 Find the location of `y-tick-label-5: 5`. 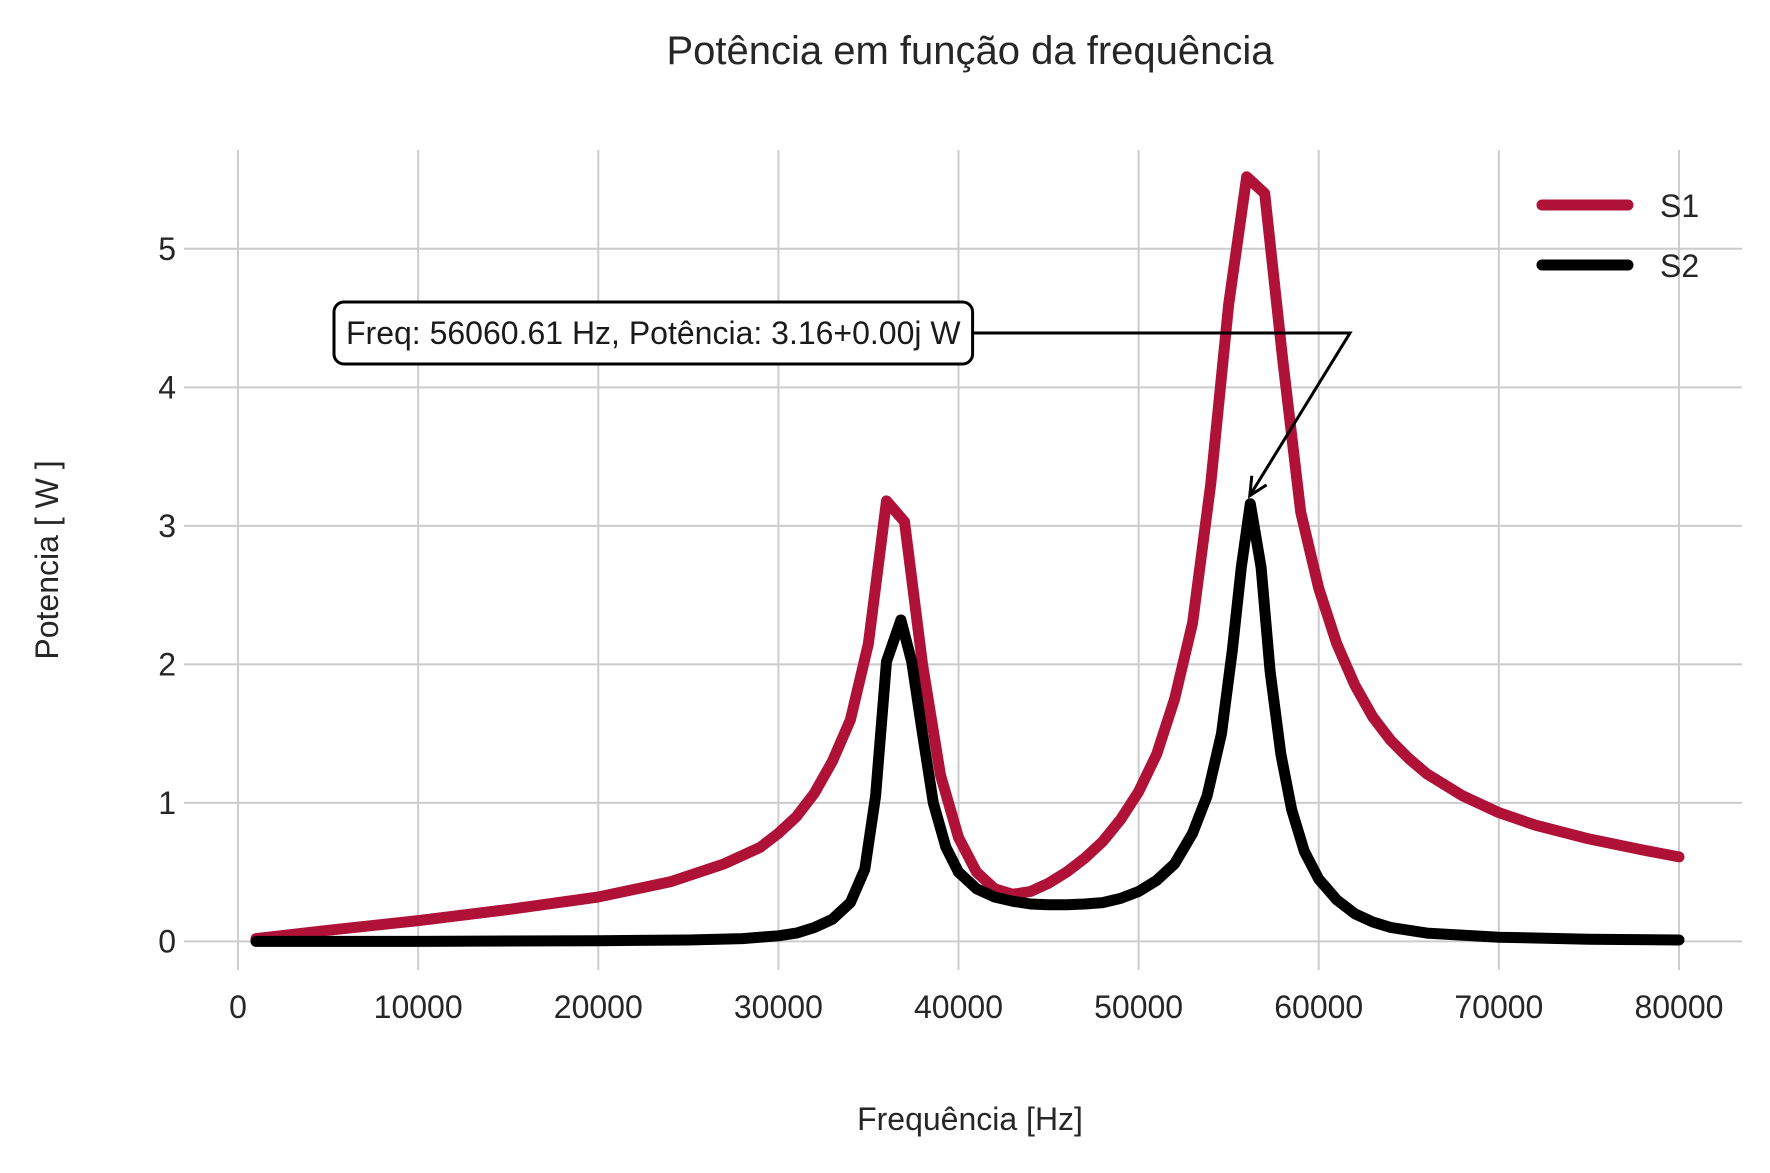

y-tick-label-5: 5 is located at coordinates (167, 249).